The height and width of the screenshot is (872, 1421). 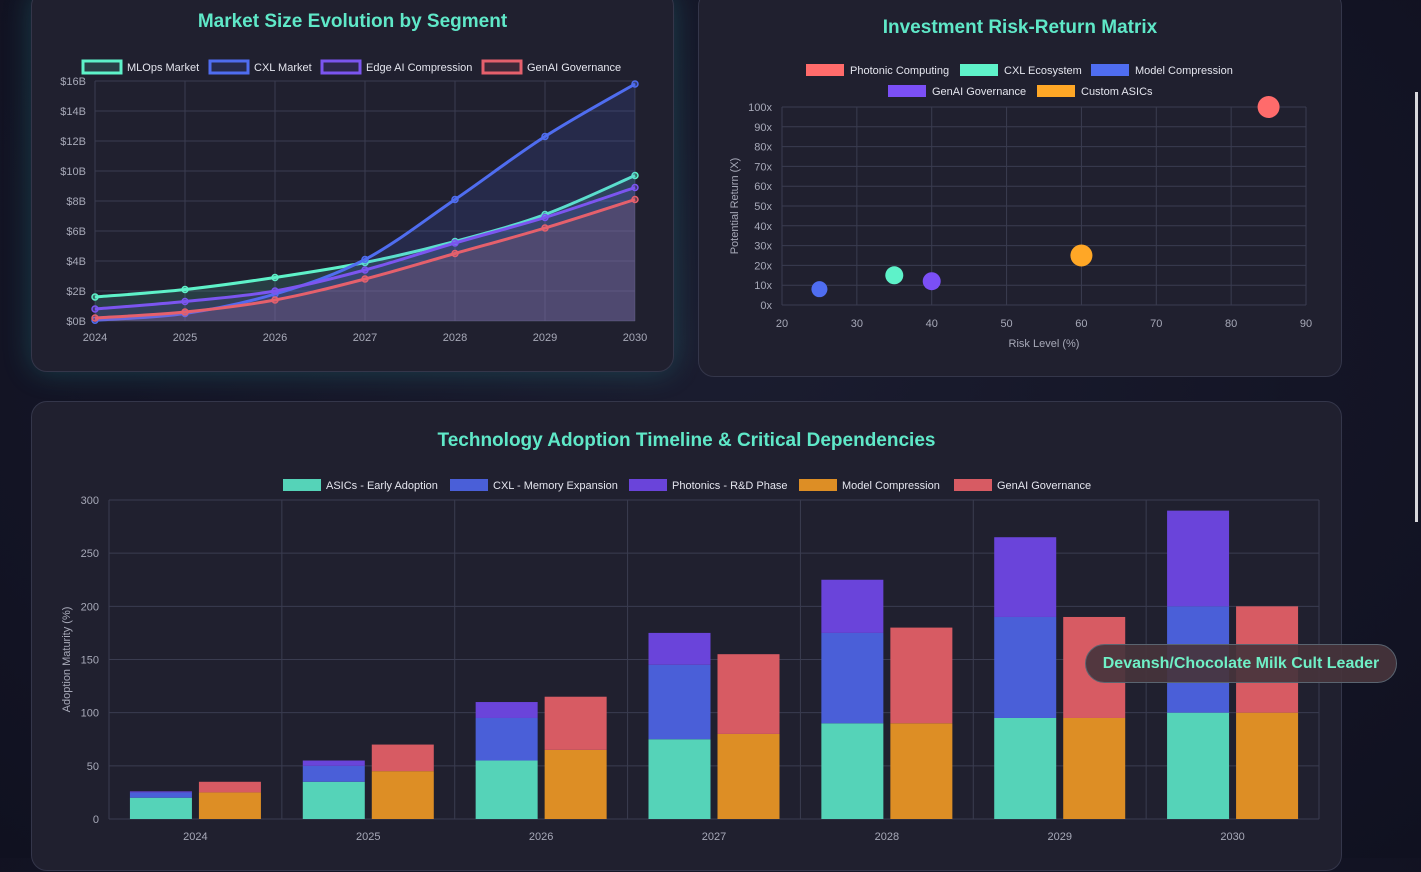 I want to click on x-tick-label: 60, so click(x=1081, y=324).